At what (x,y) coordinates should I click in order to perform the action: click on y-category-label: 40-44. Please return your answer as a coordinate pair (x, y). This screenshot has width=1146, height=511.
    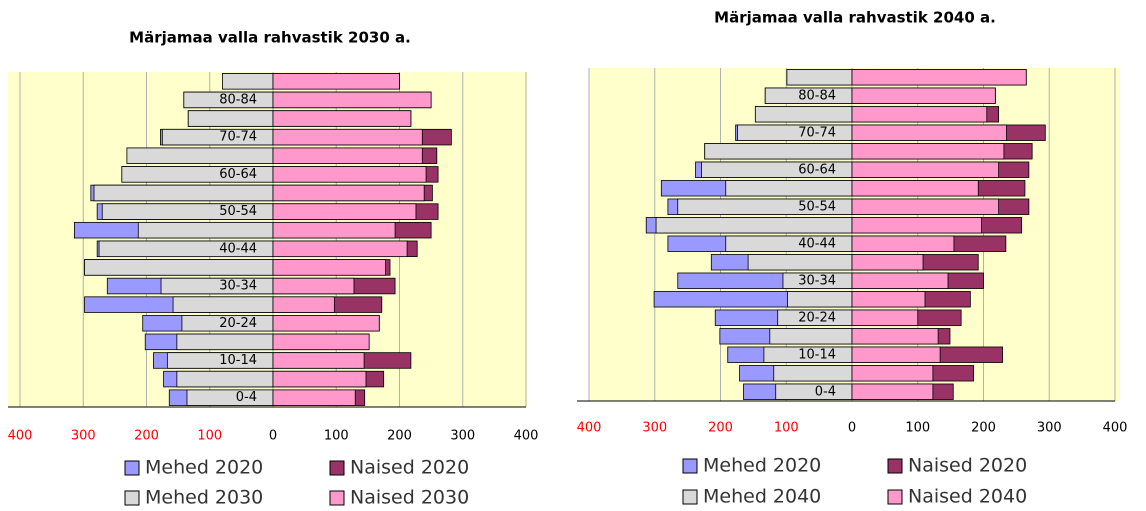
    Looking at the image, I should click on (238, 248).